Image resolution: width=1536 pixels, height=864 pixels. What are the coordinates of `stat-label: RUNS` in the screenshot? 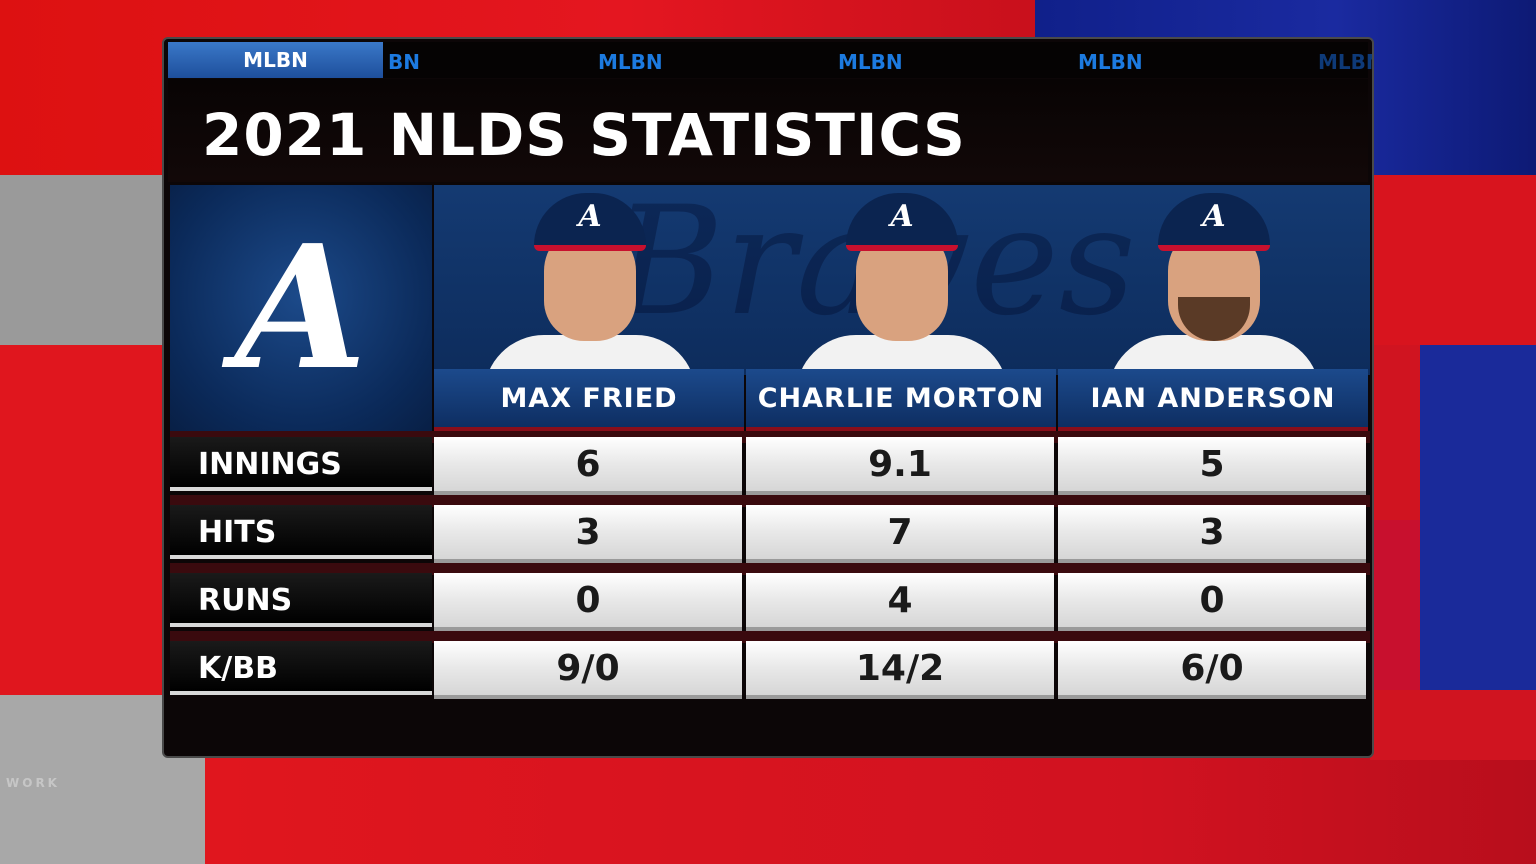 It's located at (301, 600).